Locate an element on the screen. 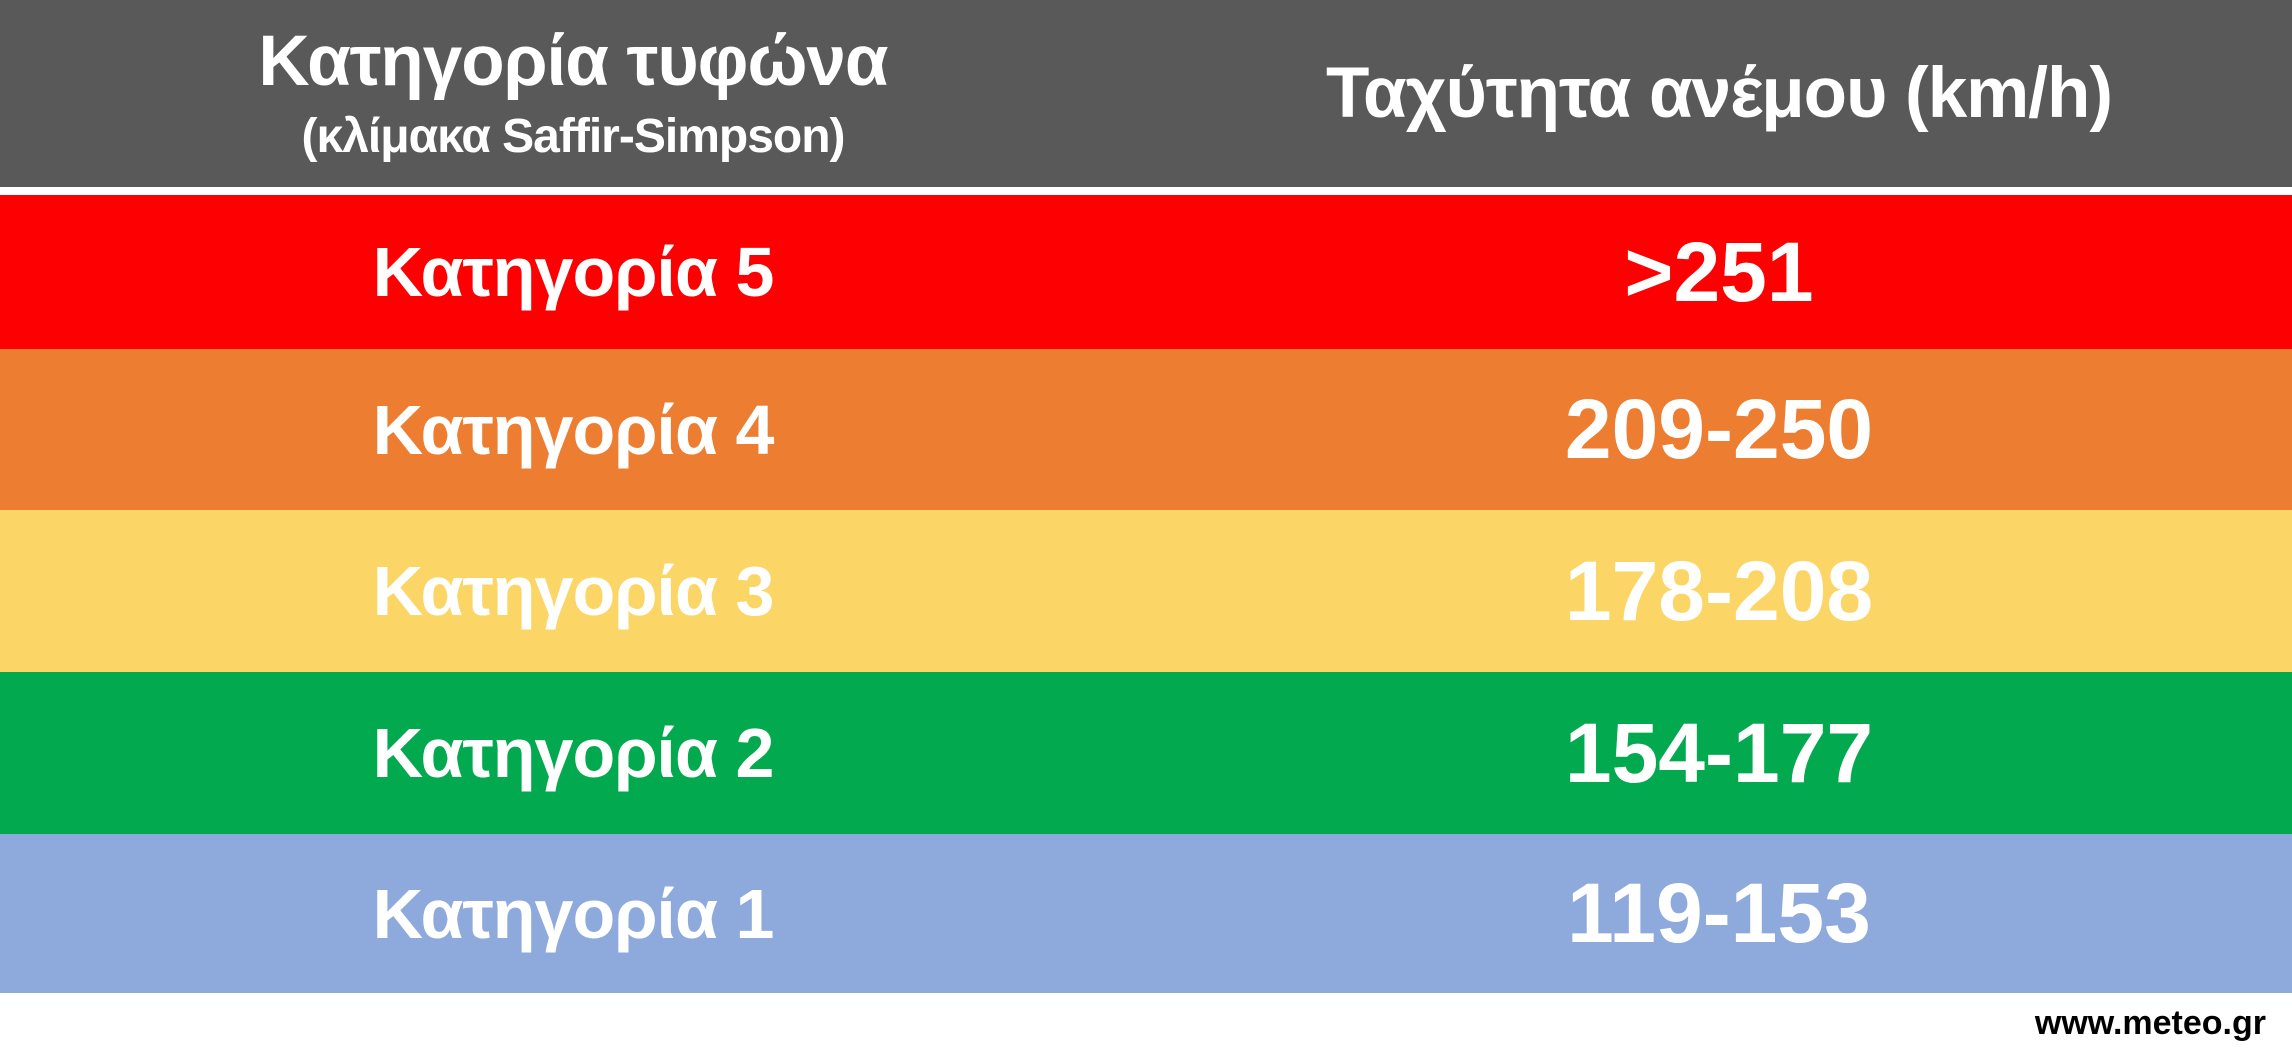 This screenshot has width=2292, height=1054. header-category-title: Κατηγορία τυφώνα is located at coordinates (573, 61).